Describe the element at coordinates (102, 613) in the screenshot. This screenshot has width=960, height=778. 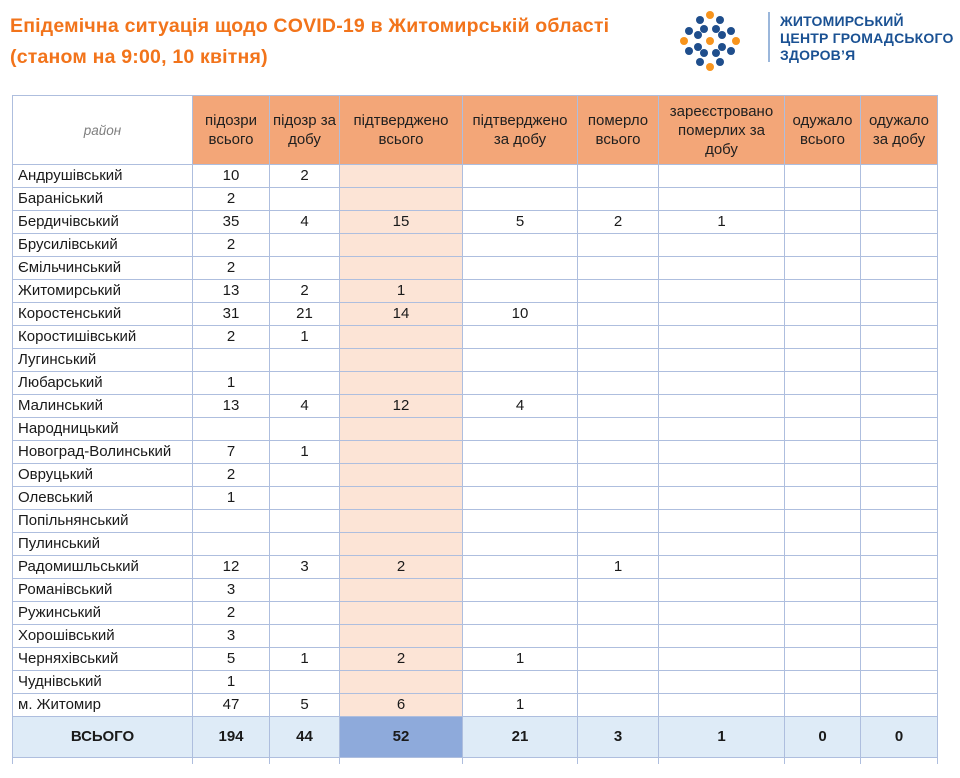
I see `district-name: Ружинський` at that location.